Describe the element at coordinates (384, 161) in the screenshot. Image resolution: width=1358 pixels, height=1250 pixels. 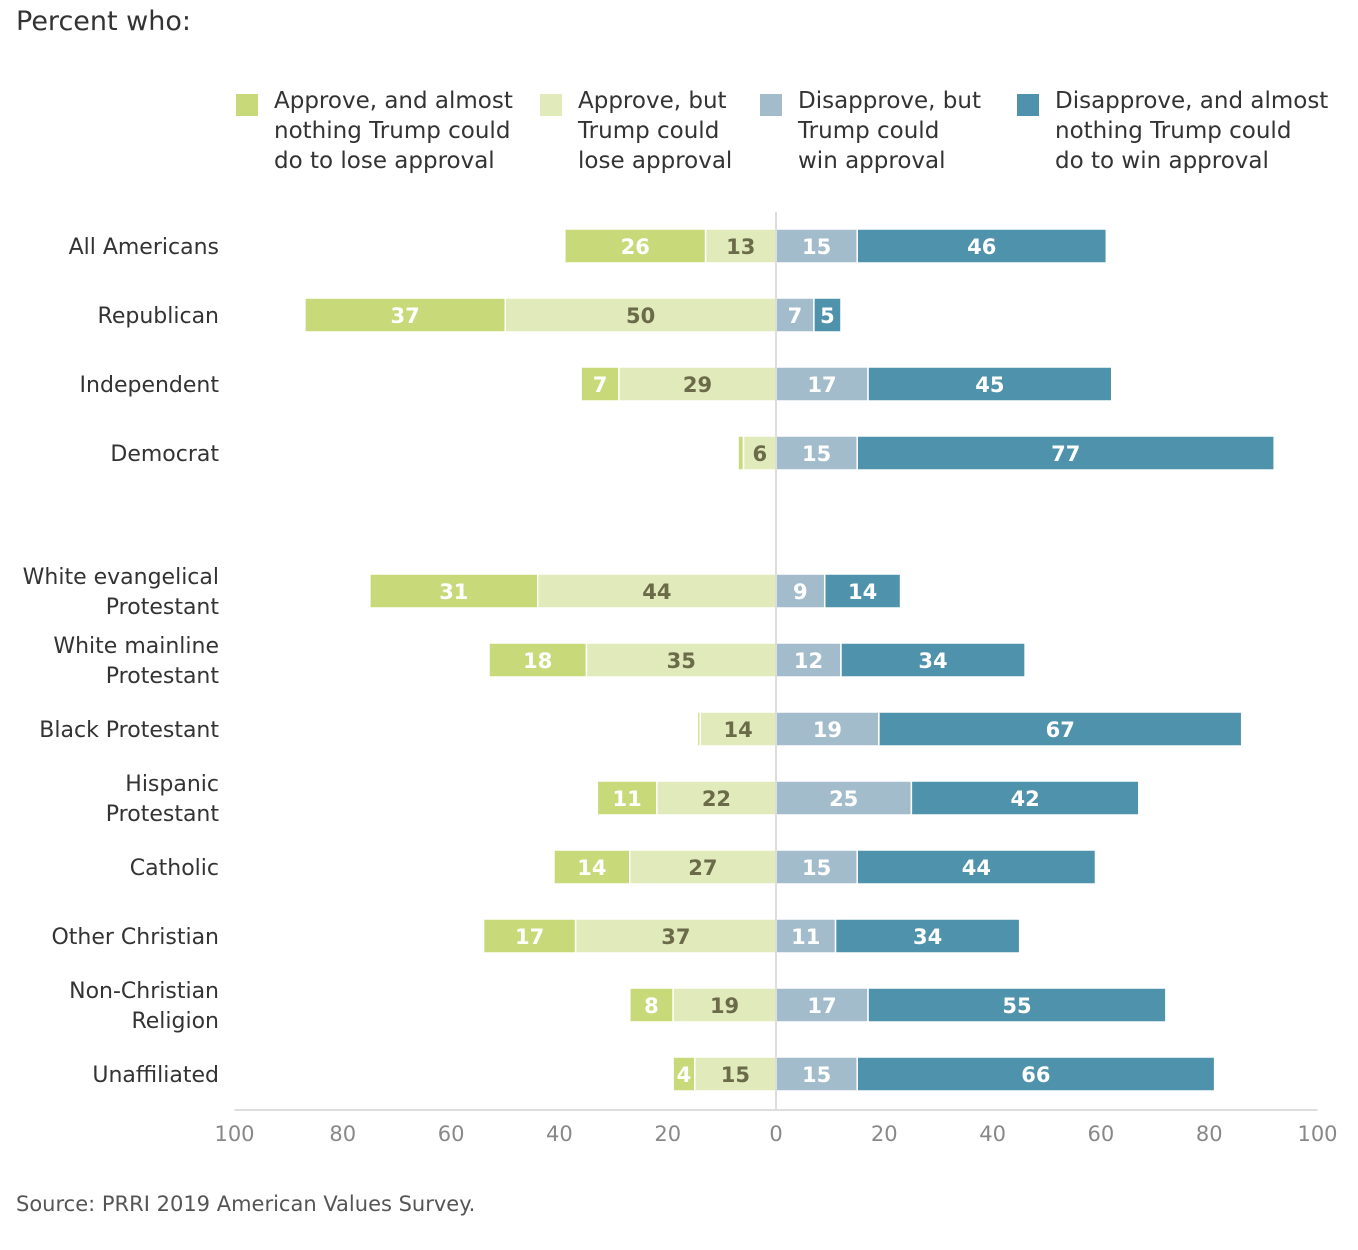
I see `legend-label: do to lose approval` at that location.